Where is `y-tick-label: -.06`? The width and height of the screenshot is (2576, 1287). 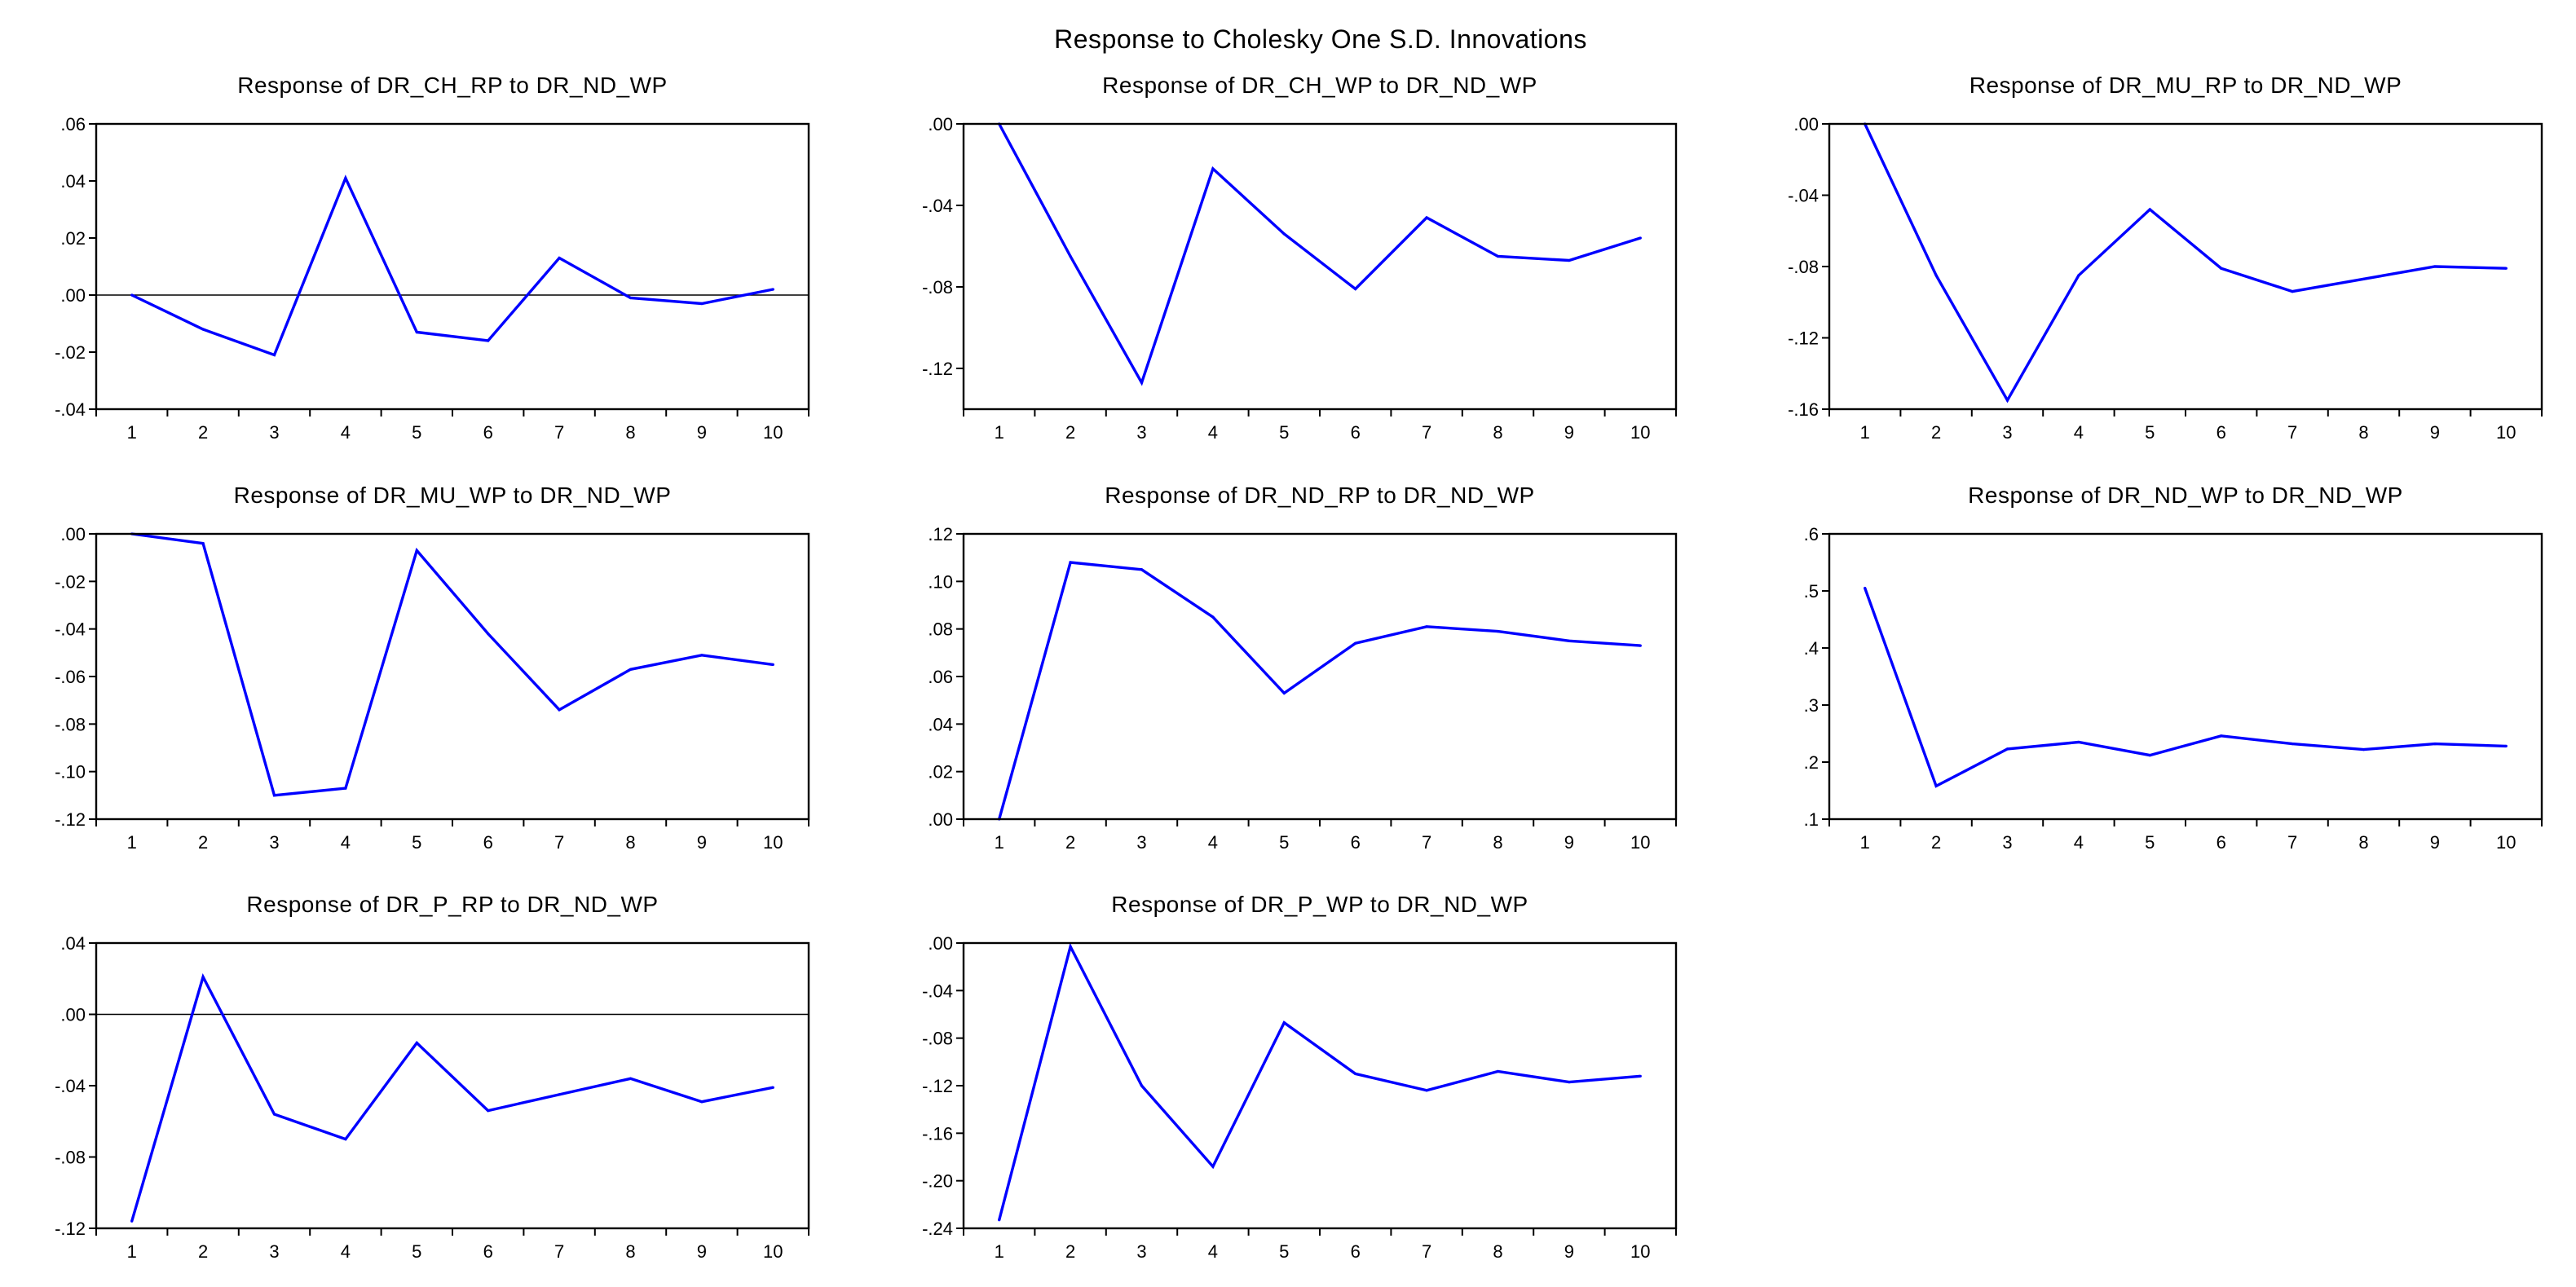 y-tick-label: -.06 is located at coordinates (70, 677).